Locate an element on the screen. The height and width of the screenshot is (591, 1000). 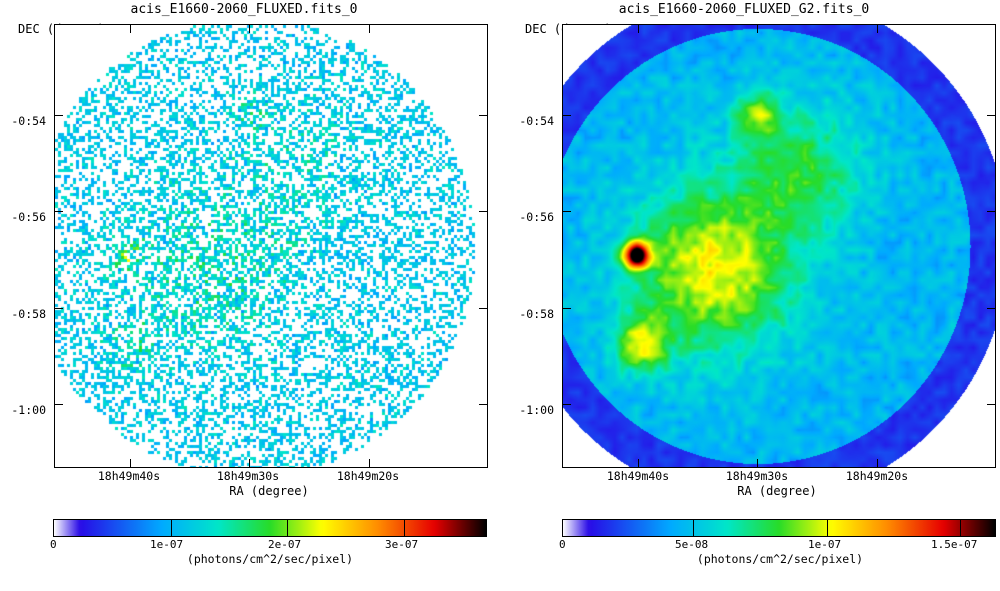
colorbar-tick-label: 1.5e-07 is located at coordinates (954, 544).